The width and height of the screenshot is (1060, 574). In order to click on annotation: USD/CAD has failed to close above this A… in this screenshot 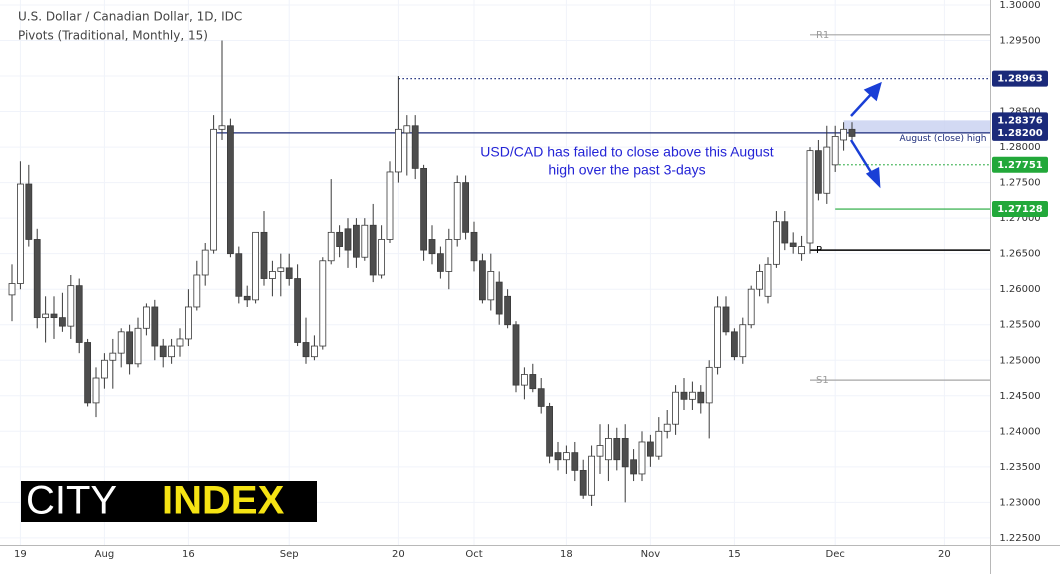, I will do `click(626, 152)`.